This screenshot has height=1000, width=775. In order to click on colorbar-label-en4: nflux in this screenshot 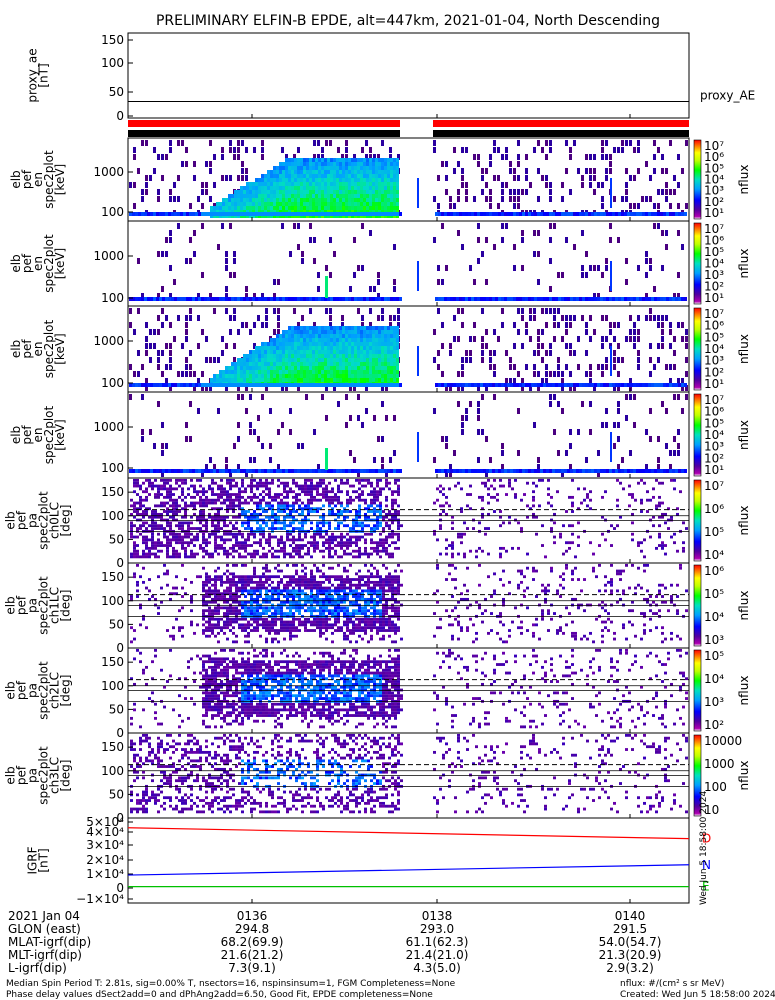, I will do `click(744, 435)`.